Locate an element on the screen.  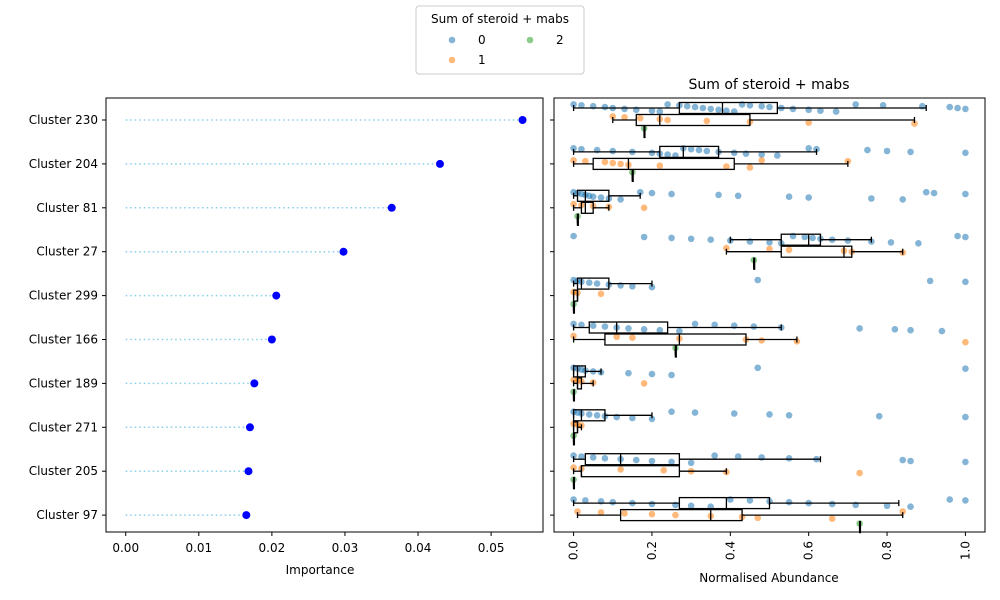
x-tick-label: 0.8 is located at coordinates (887, 550).